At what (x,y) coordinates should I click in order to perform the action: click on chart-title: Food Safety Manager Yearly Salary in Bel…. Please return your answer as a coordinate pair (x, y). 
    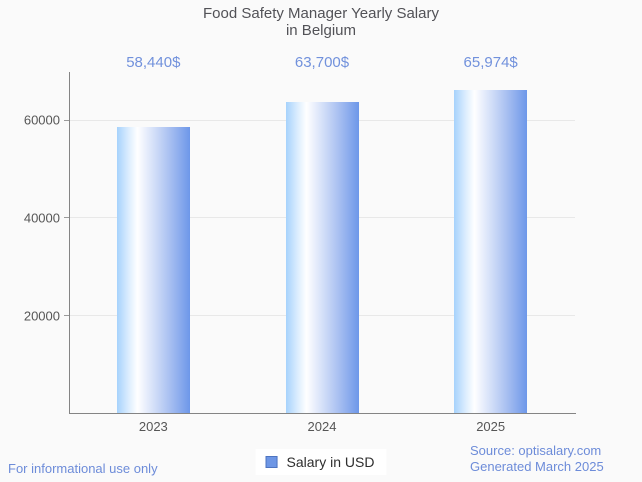
    Looking at the image, I should click on (321, 22).